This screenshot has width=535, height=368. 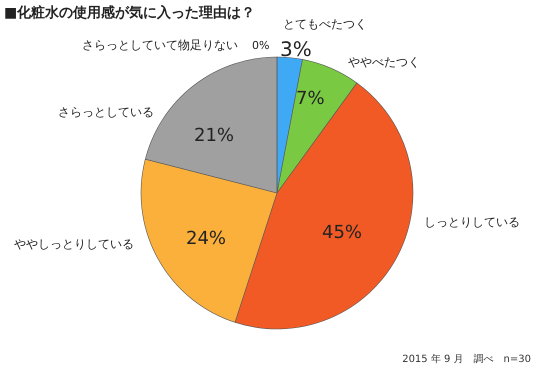 What do you see at coordinates (472, 222) in the screenshot?
I see `slice-label: しっとりしている` at bounding box center [472, 222].